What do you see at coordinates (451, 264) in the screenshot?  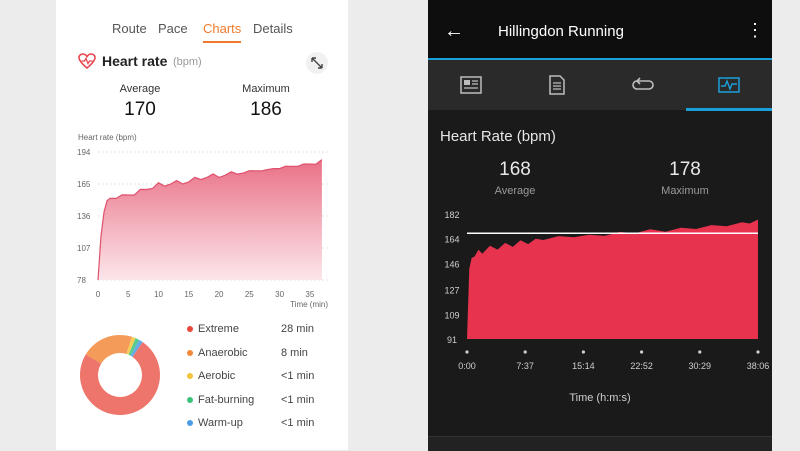 I see `y-tick-label: 146` at bounding box center [451, 264].